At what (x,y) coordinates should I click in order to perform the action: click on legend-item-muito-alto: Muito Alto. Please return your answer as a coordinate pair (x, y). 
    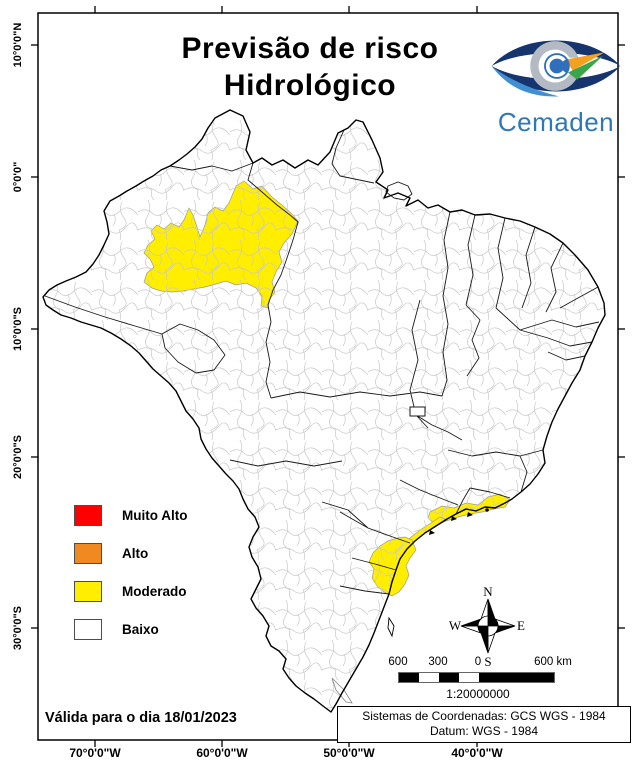
    Looking at the image, I should click on (130, 515).